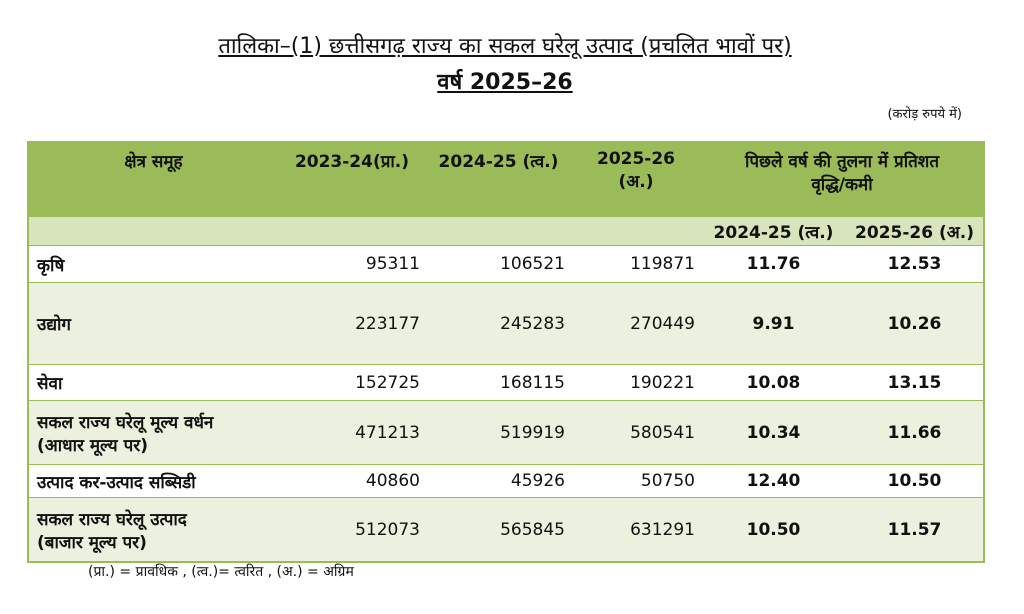 The width and height of the screenshot is (1024, 614). I want to click on row-label: कृषि, so click(153, 264).